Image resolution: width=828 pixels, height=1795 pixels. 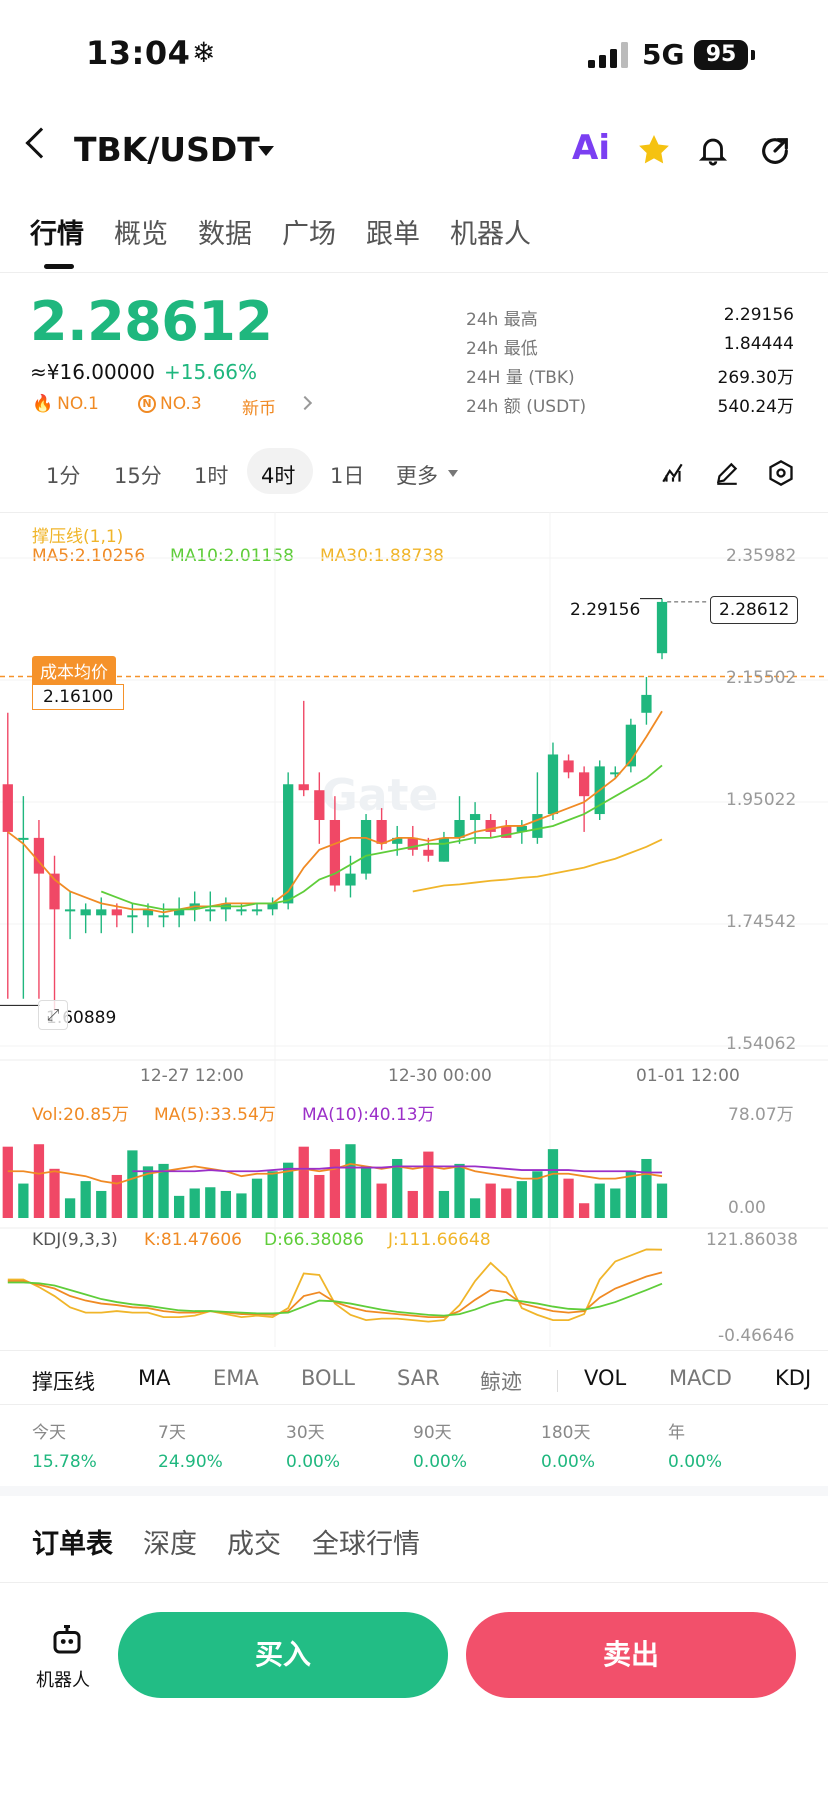 What do you see at coordinates (225, 234) in the screenshot?
I see `tab-data: 数据` at bounding box center [225, 234].